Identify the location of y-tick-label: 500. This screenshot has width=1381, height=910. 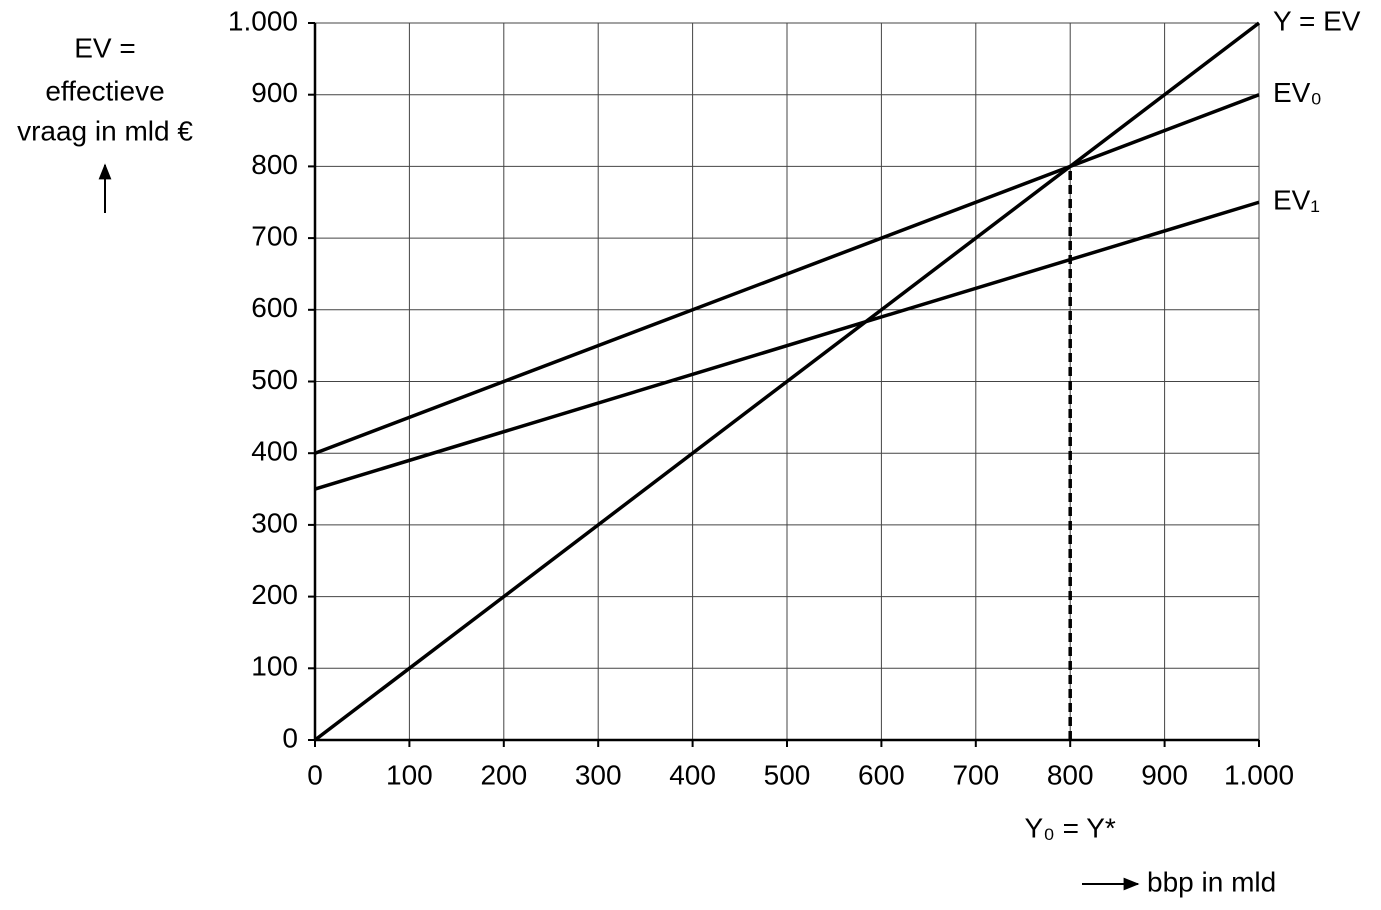
(274, 379).